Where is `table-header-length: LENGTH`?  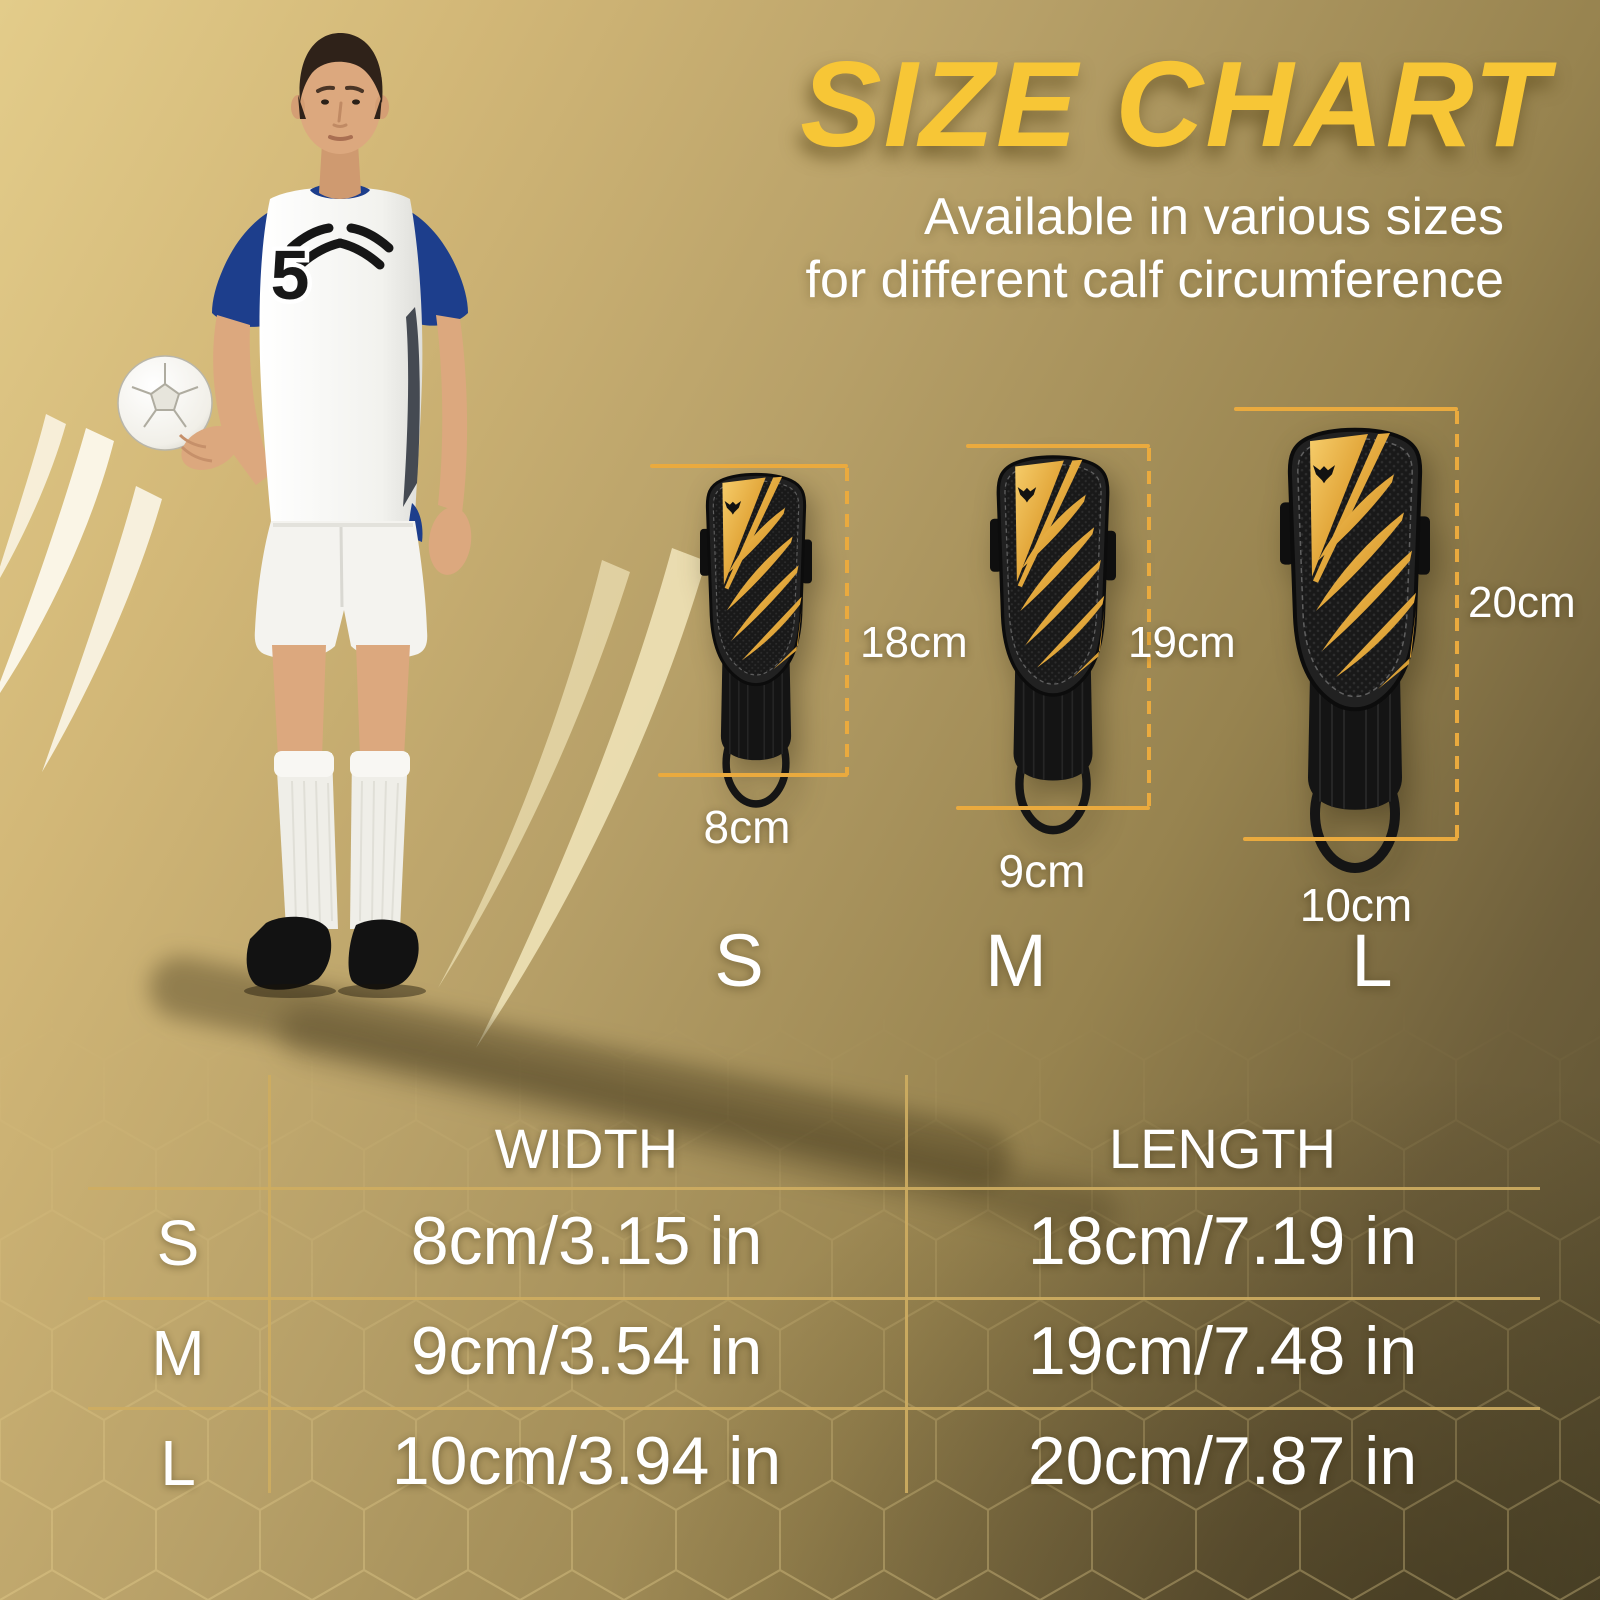
table-header-length: LENGTH is located at coordinates (1222, 1148).